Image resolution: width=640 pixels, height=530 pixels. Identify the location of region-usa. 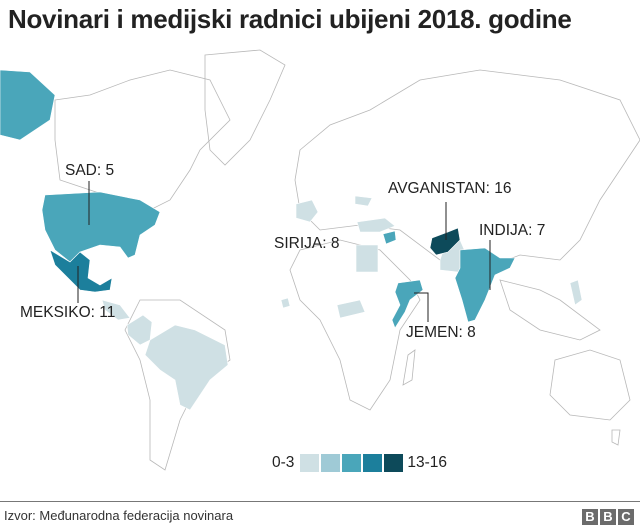
(101, 227).